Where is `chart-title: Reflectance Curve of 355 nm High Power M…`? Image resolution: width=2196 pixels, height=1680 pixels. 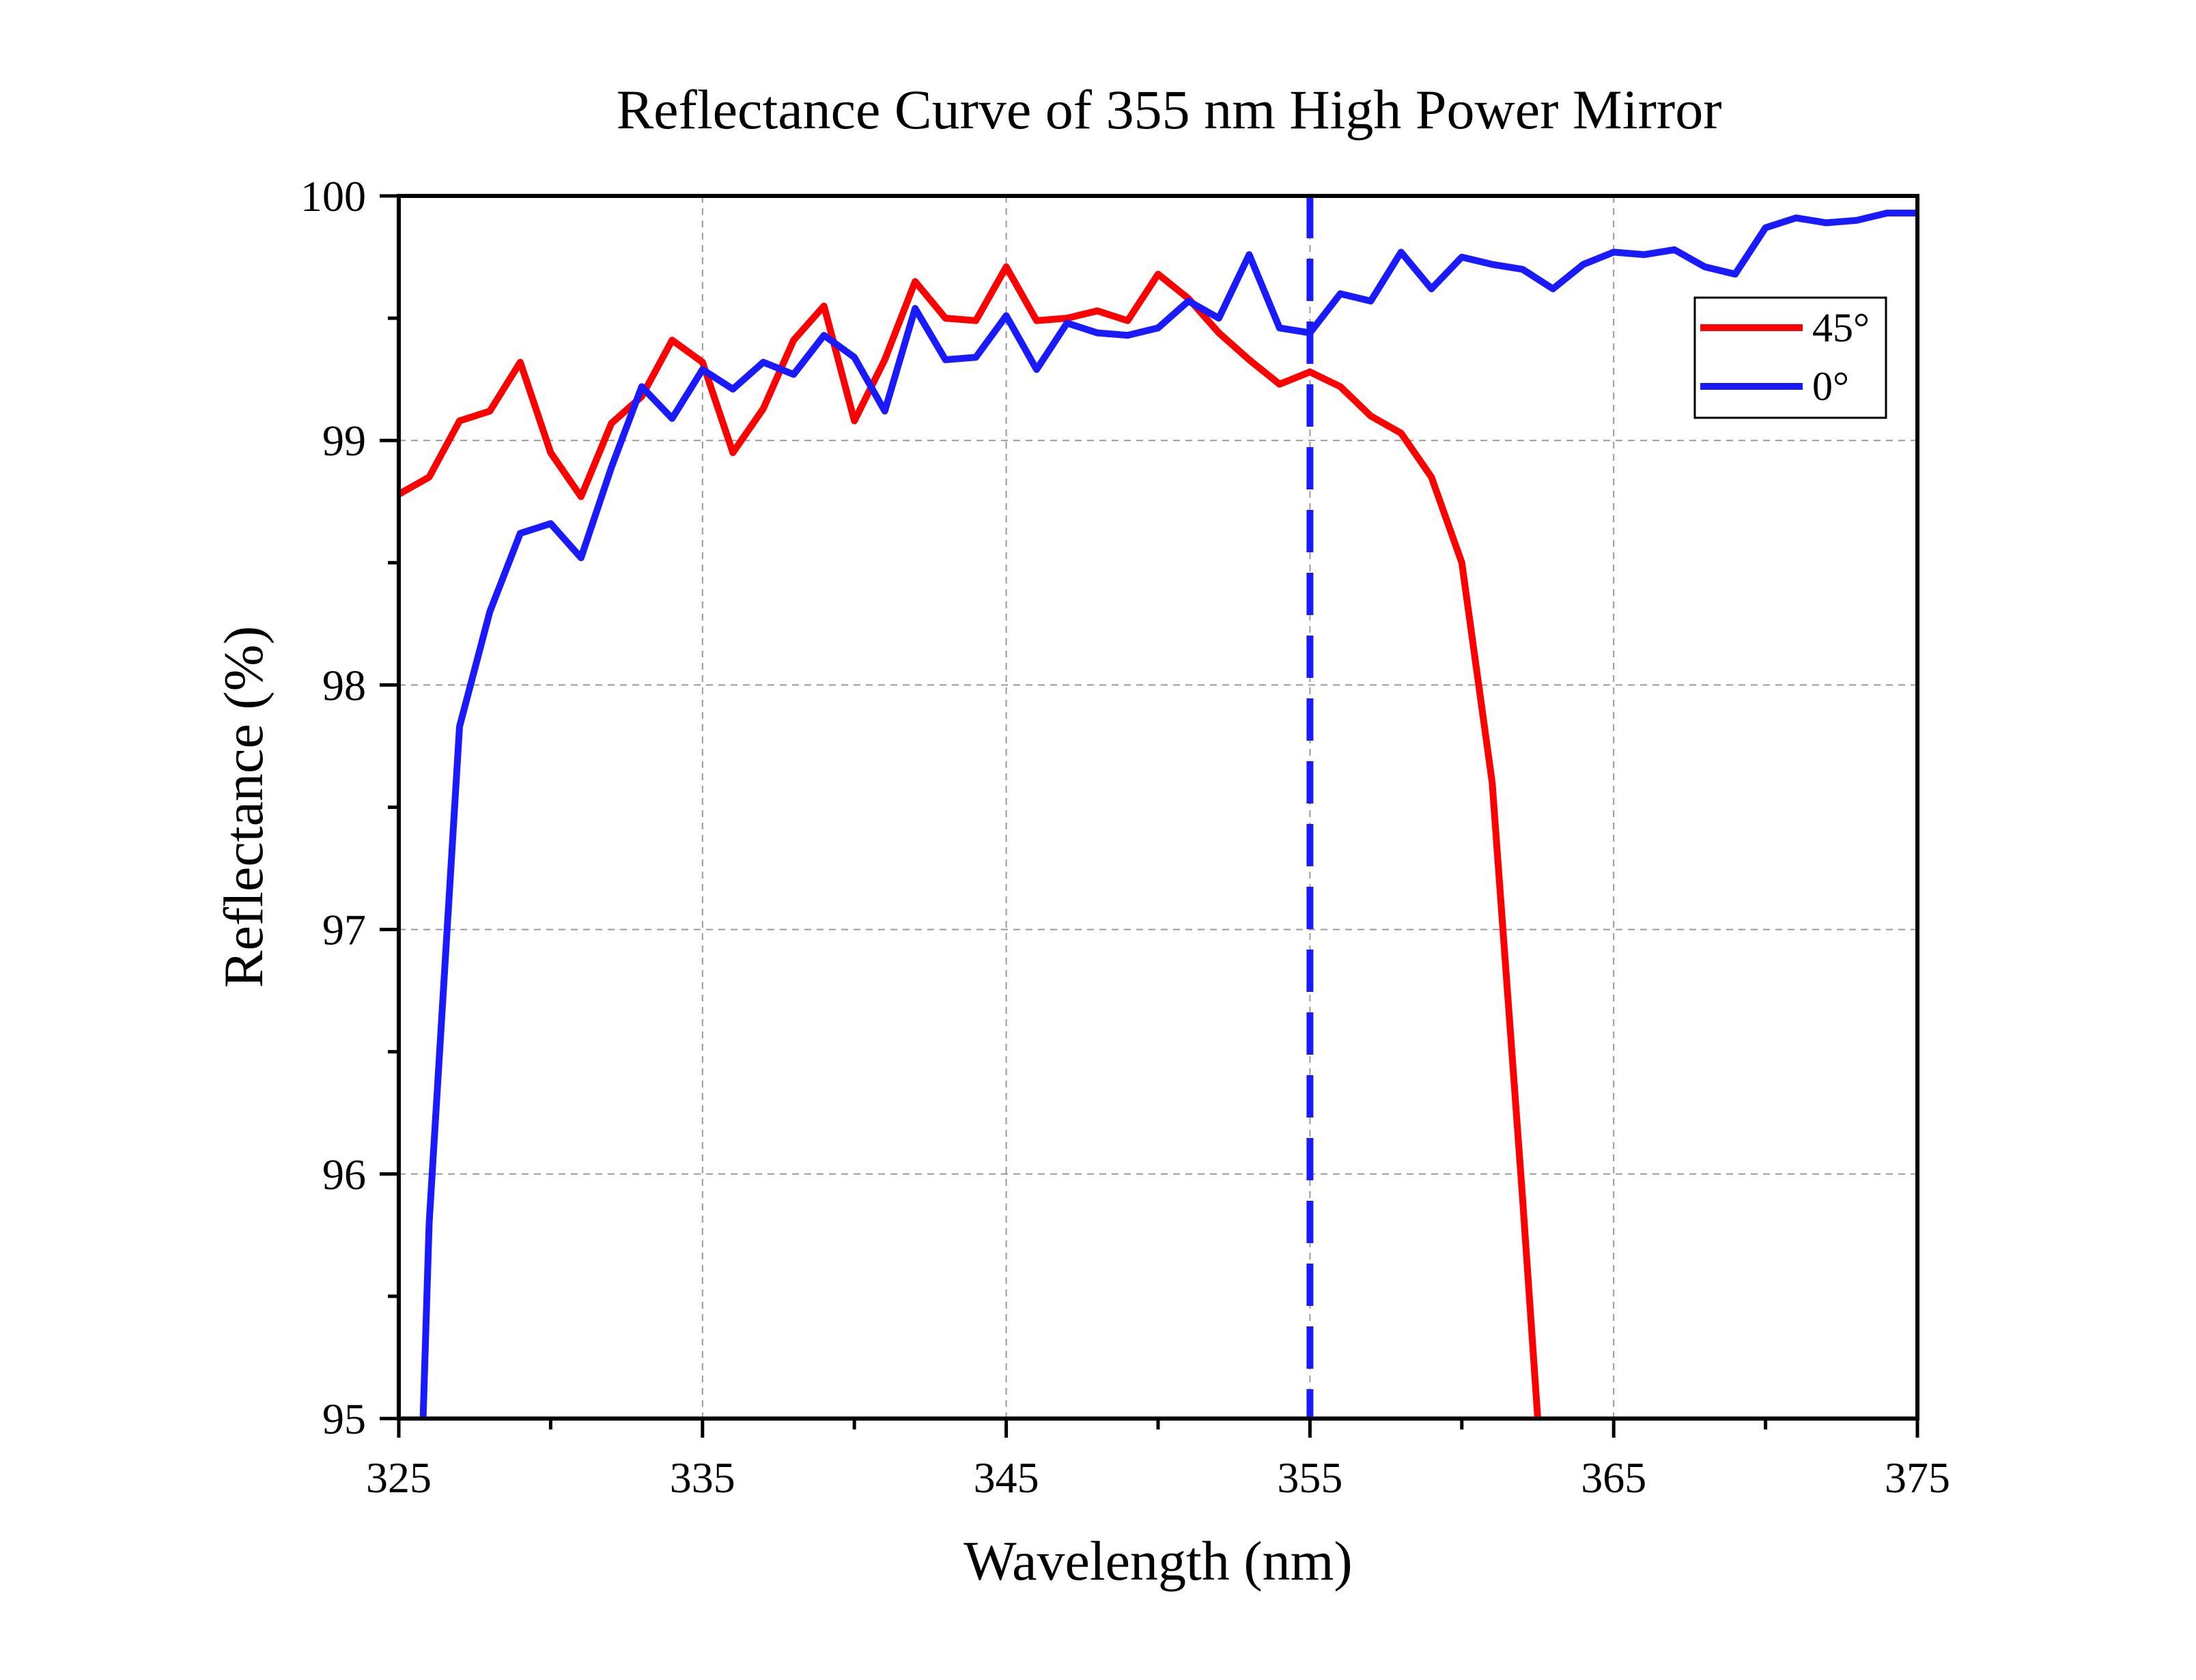 chart-title: Reflectance Curve of 355 nm High Power M… is located at coordinates (1168, 110).